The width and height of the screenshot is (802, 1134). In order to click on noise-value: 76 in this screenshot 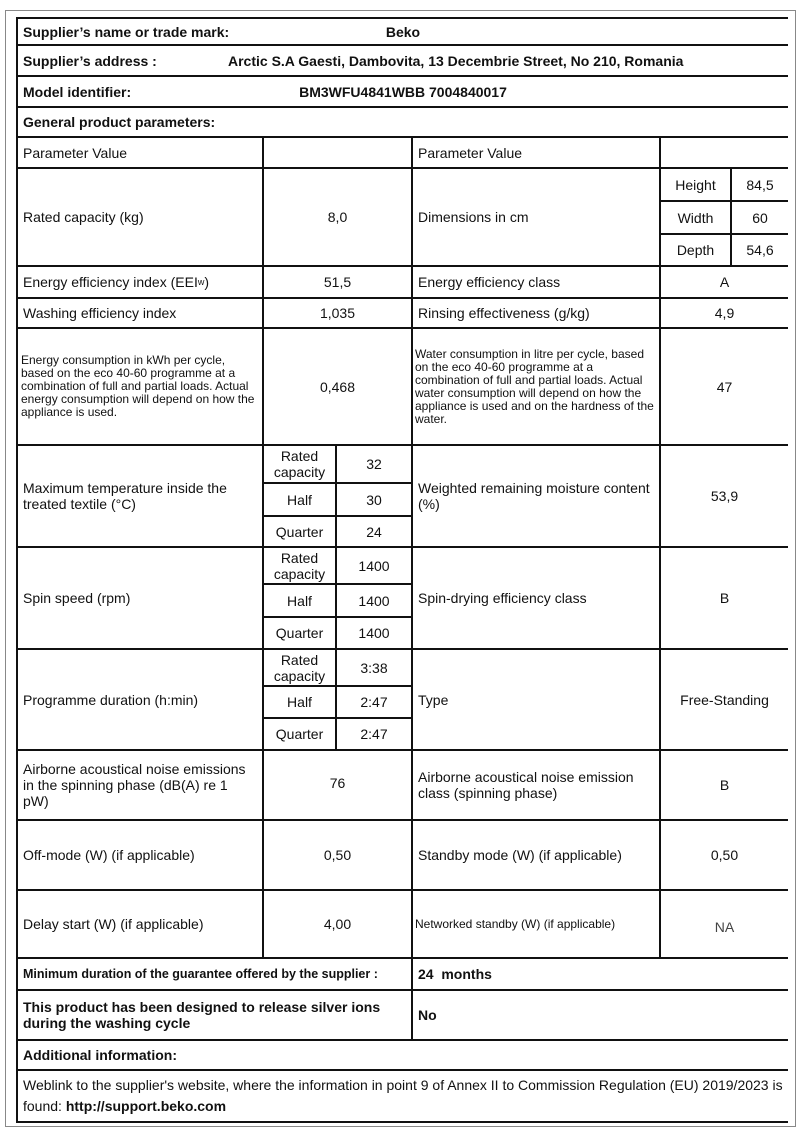, I will do `click(337, 785)`.